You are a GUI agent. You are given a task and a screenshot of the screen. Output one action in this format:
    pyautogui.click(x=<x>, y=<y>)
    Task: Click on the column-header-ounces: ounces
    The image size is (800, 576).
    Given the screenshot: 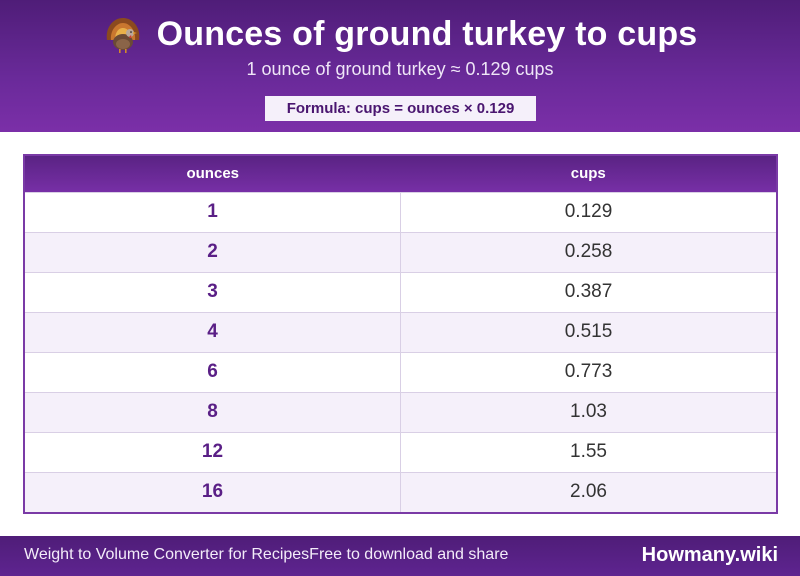 What is the action you would take?
    pyautogui.click(x=213, y=174)
    